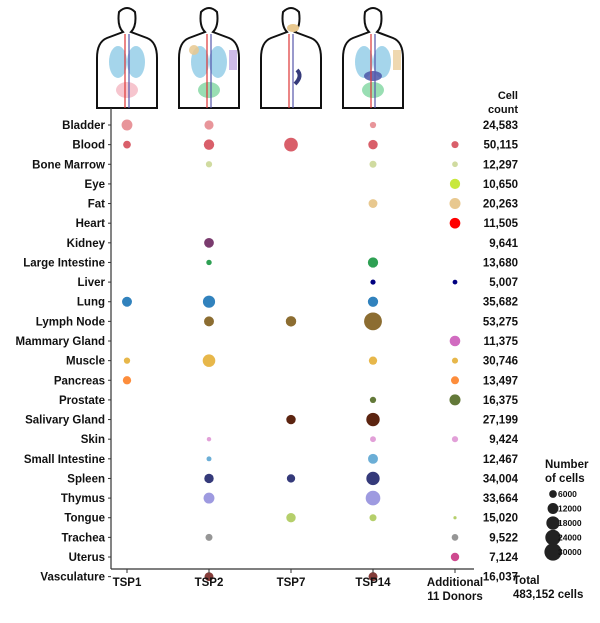 The image size is (600, 623). Describe the element at coordinates (503, 244) in the screenshot. I see `cell-count-label: 9,641` at that location.